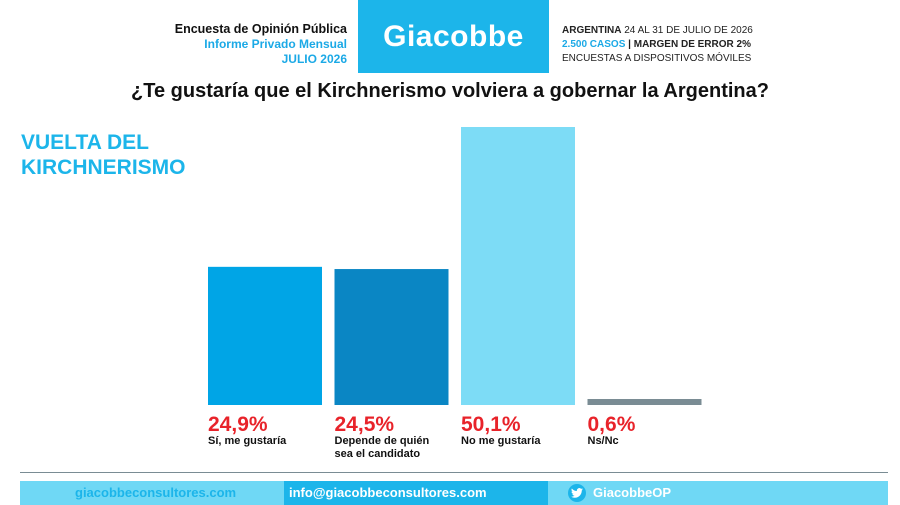  What do you see at coordinates (577, 493) in the screenshot?
I see `twitter-icon` at bounding box center [577, 493].